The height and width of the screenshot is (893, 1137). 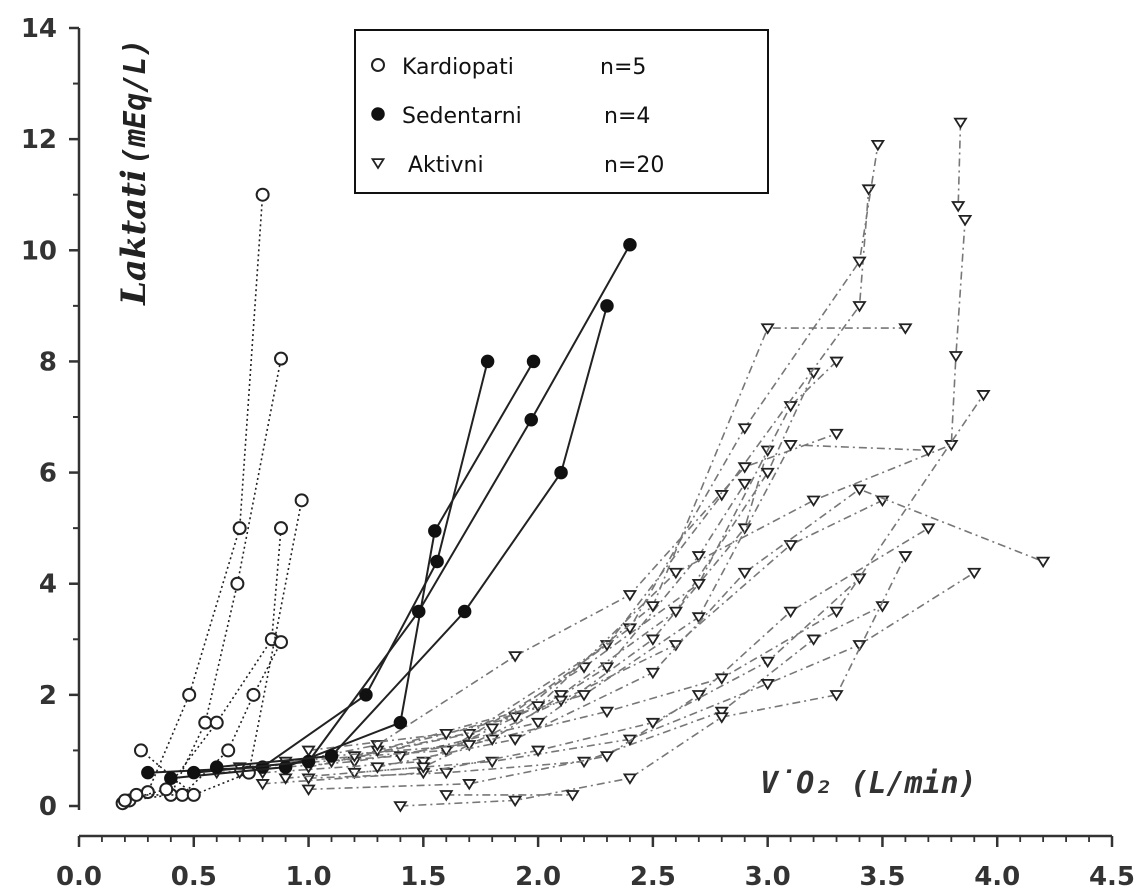 What do you see at coordinates (462, 116) in the screenshot?
I see `legend-label: Sedentarni` at bounding box center [462, 116].